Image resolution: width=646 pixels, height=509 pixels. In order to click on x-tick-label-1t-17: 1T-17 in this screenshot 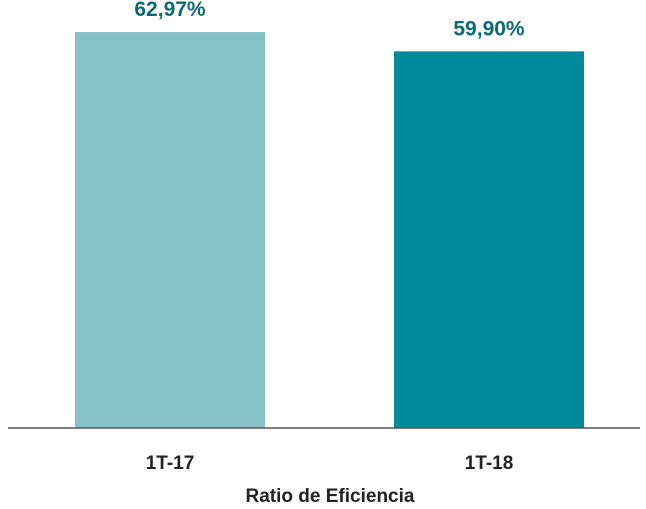, I will do `click(170, 463)`.